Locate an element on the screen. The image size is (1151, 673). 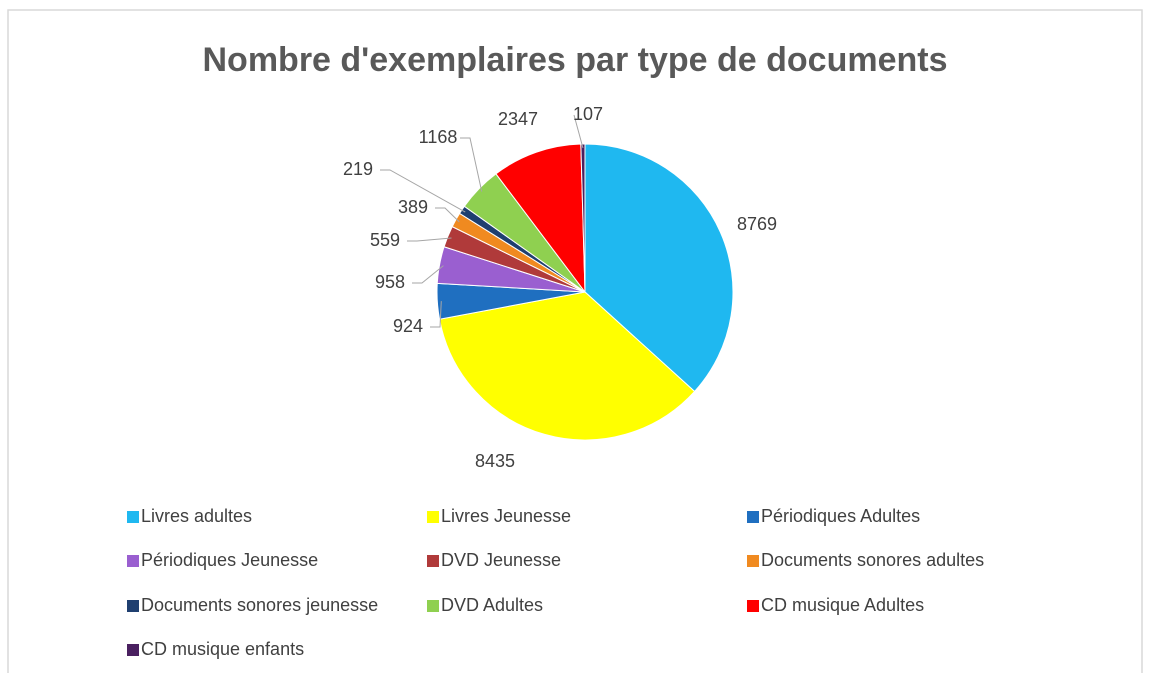
legend-label: Livres adultes is located at coordinates (196, 516).